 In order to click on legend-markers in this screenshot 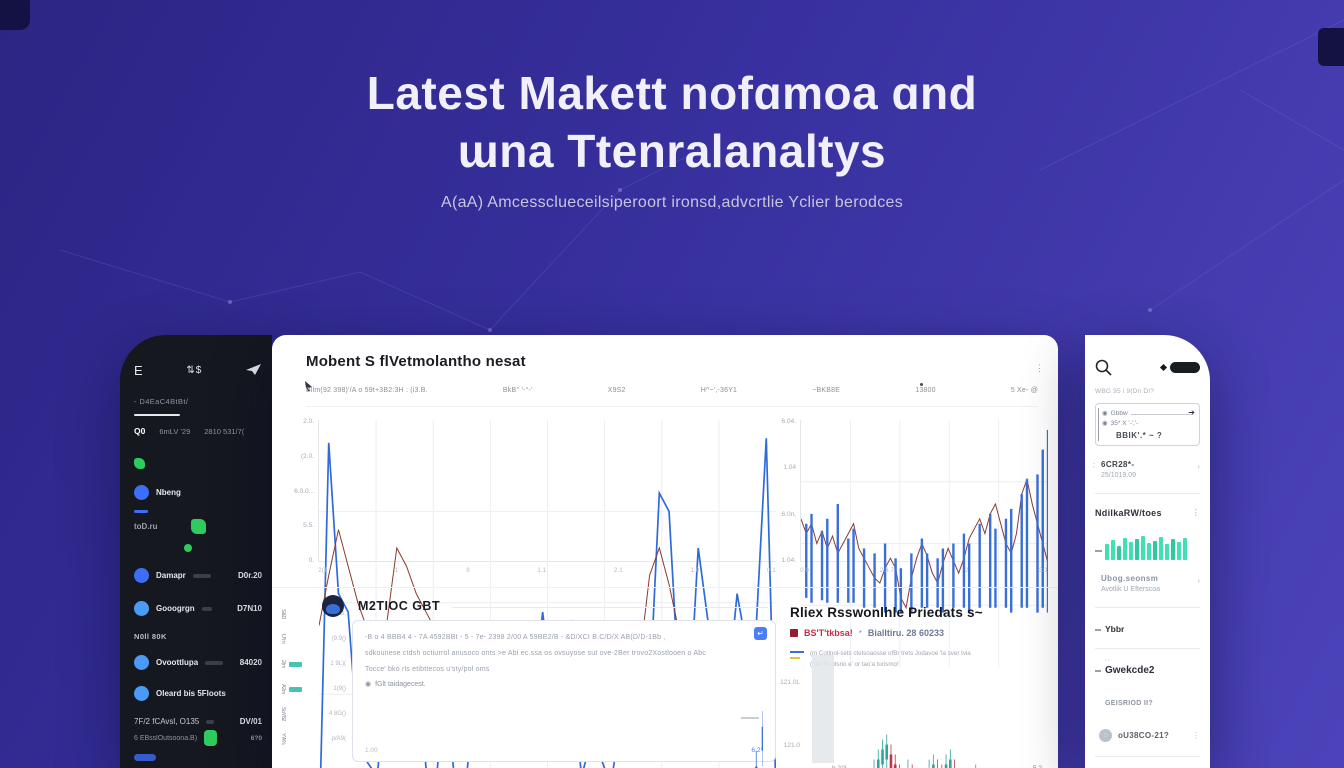, I will do `click(797, 659)`.